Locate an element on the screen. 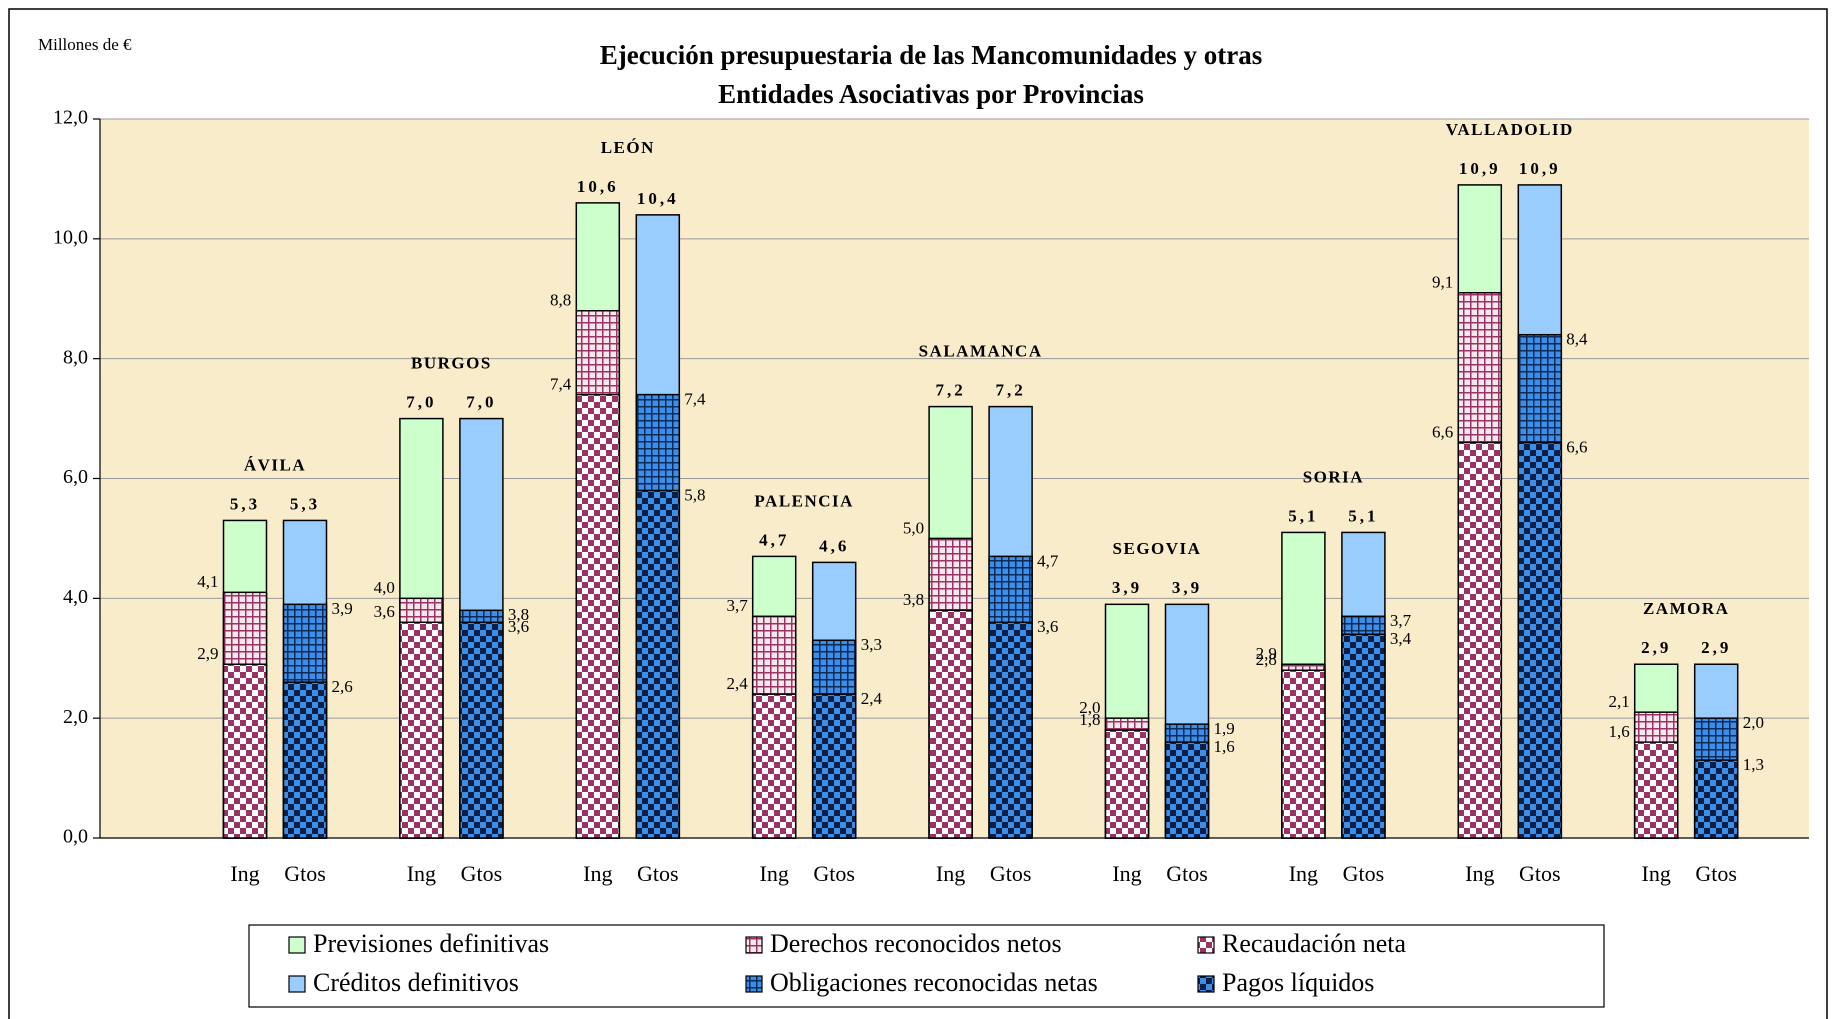  y-tick-label: 4,0 is located at coordinates (75, 597).